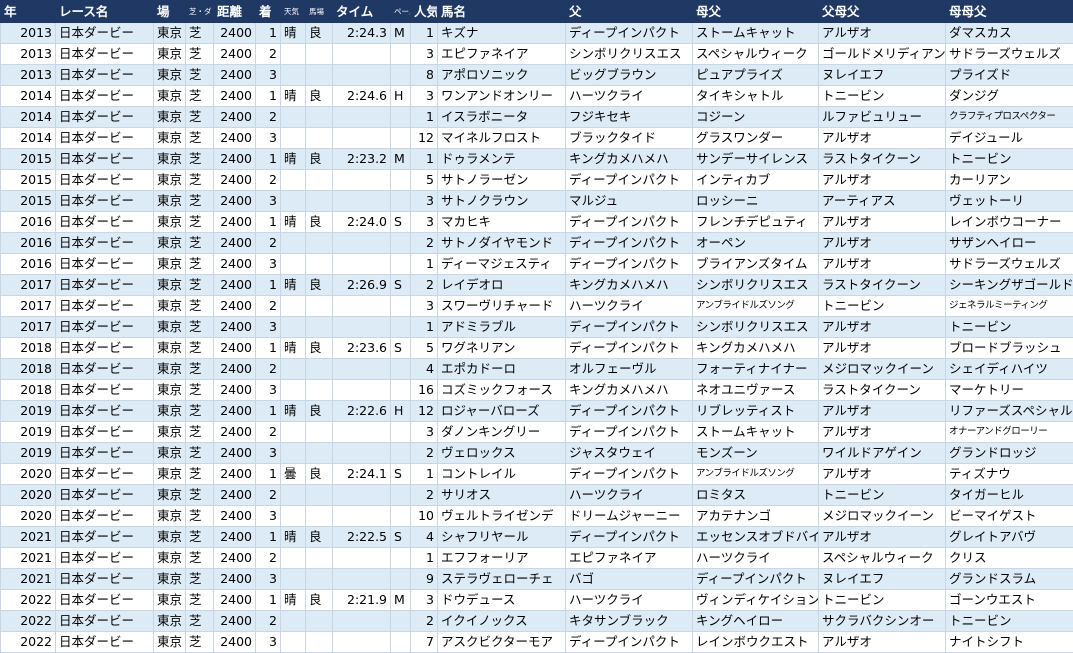 The image size is (1073, 653). I want to click on table-cell: キタサンブラック, so click(629, 621).